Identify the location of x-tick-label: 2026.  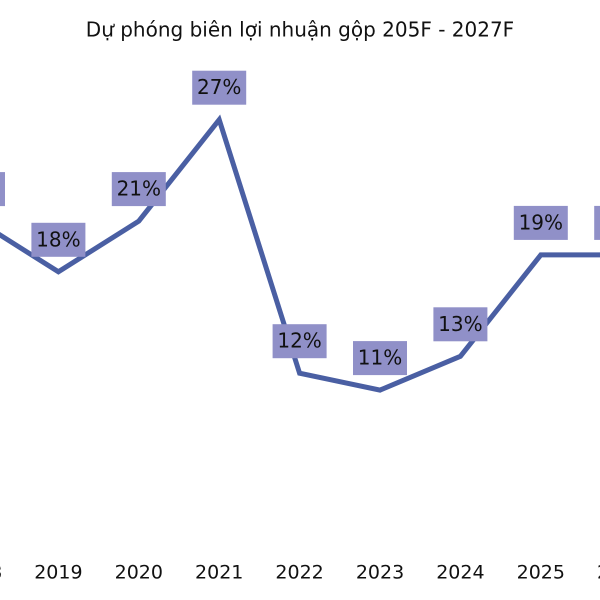
(598, 573).